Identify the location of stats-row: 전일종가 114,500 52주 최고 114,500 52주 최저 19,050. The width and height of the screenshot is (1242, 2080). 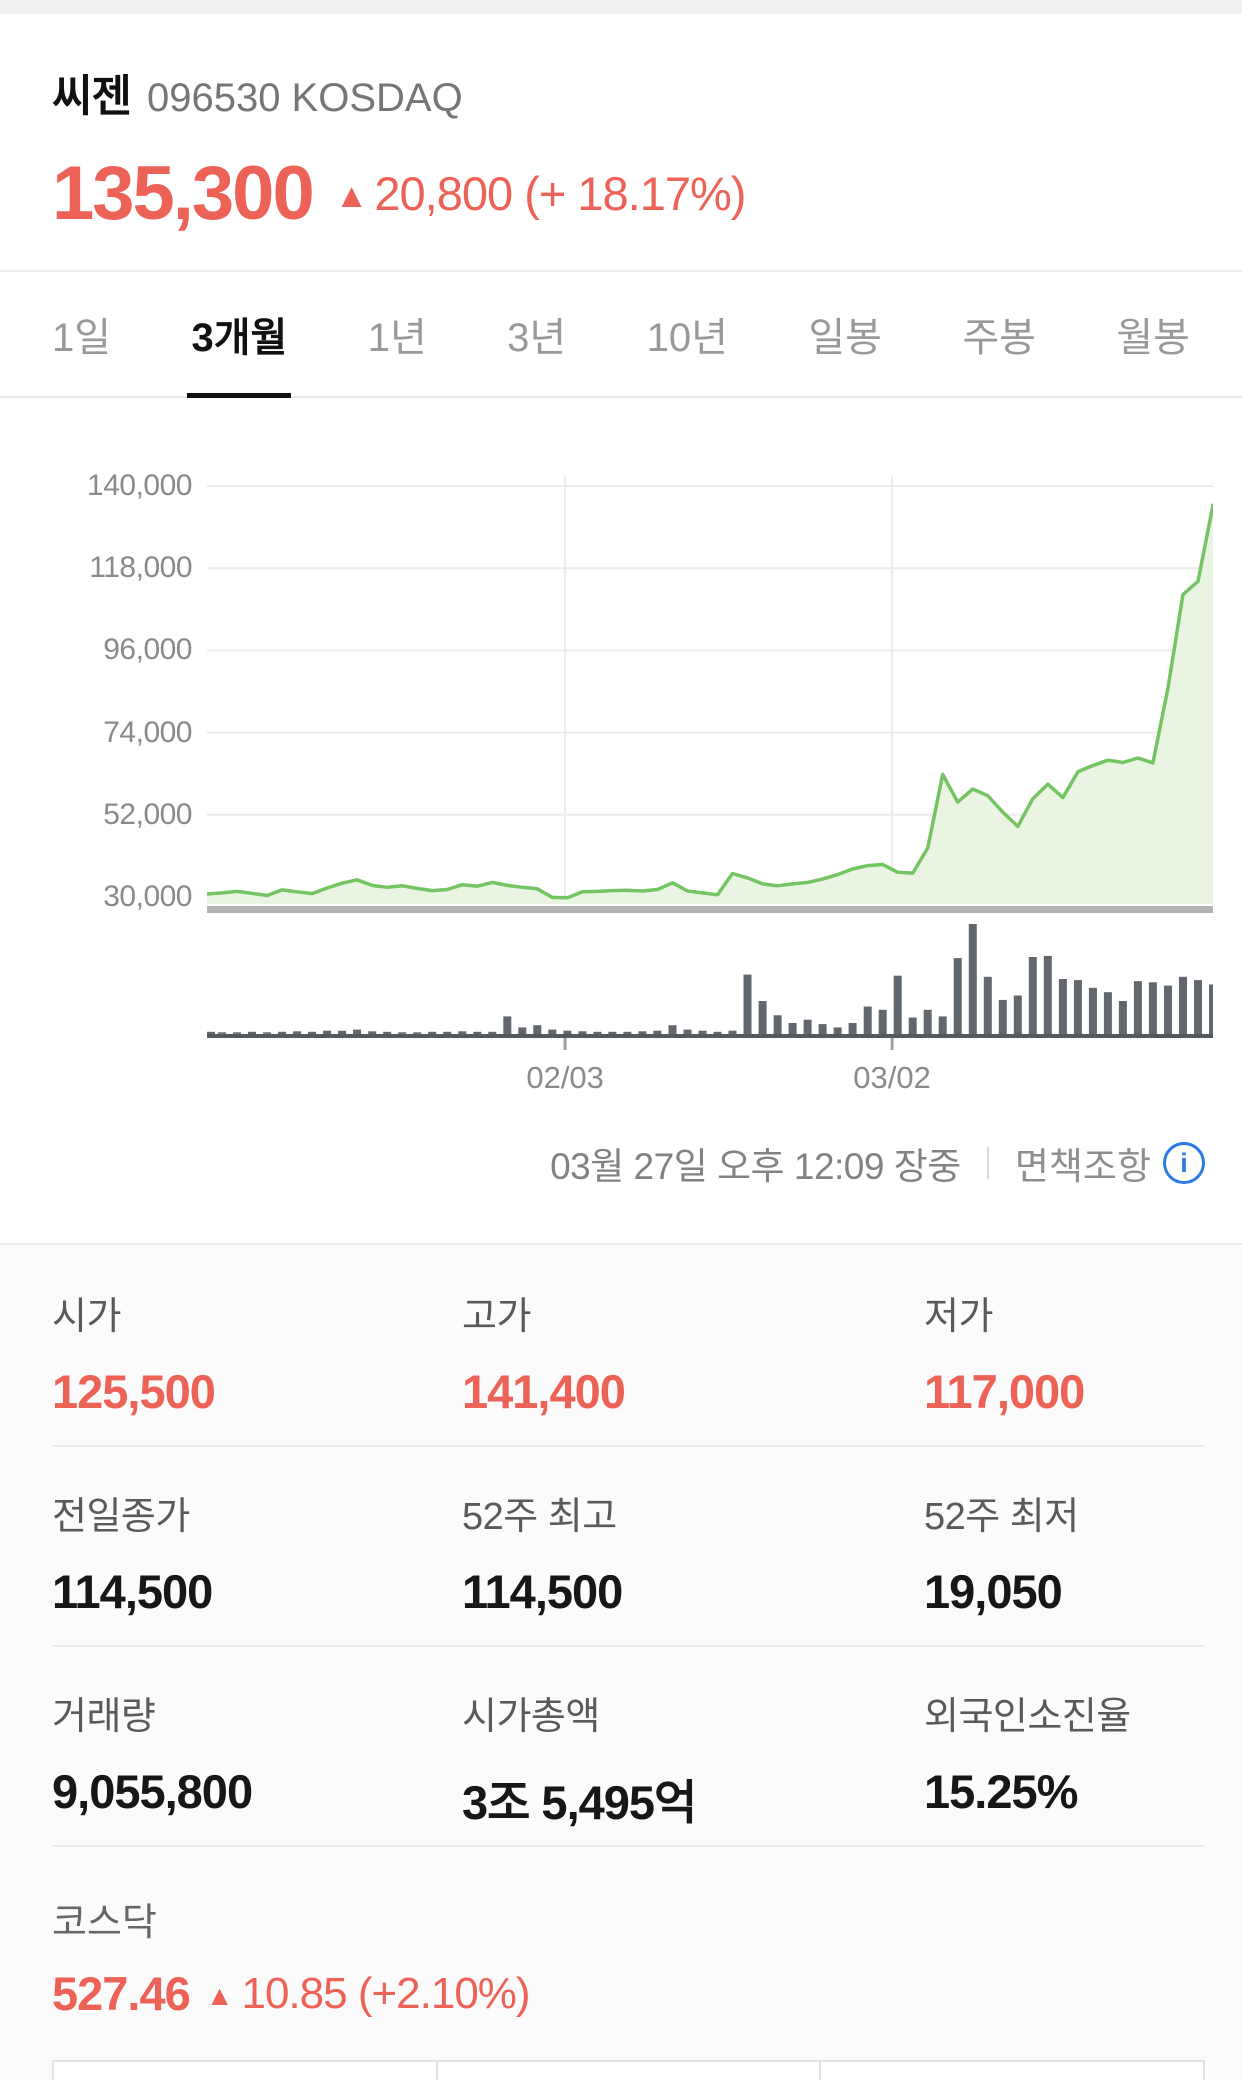
(621, 1545).